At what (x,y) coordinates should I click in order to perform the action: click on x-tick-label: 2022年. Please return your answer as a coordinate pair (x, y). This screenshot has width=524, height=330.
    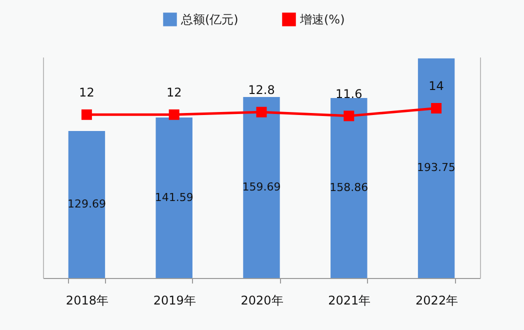
    Looking at the image, I should click on (437, 301).